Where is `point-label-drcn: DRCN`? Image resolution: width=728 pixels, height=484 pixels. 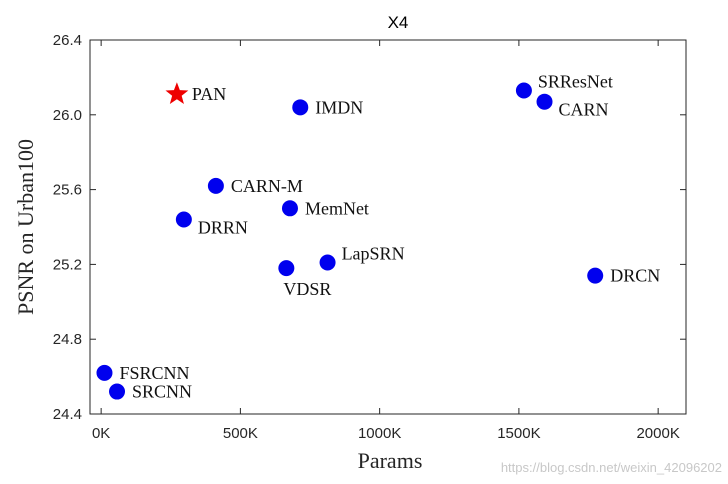 point-label-drcn: DRCN is located at coordinates (635, 276).